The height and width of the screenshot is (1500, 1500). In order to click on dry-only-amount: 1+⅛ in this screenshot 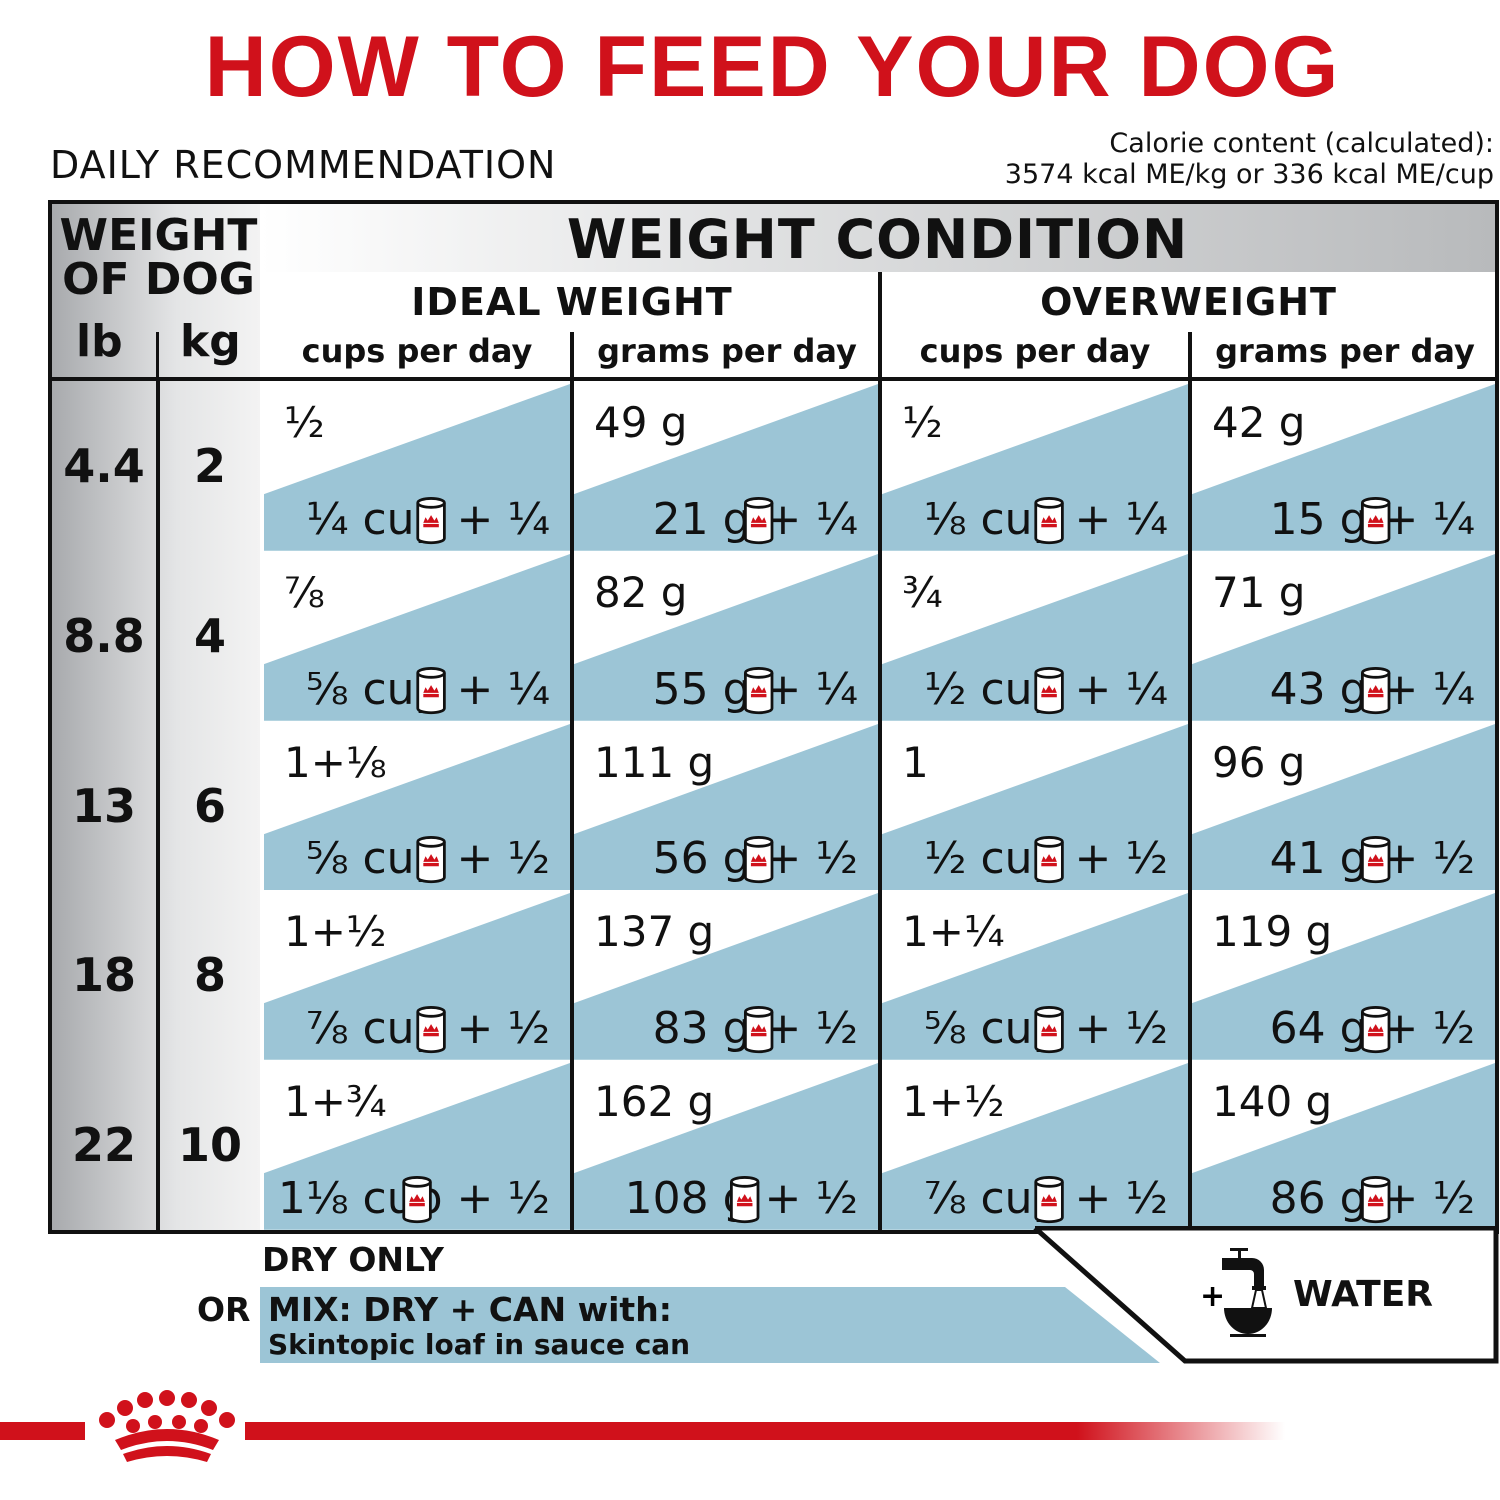, I will do `click(335, 762)`.